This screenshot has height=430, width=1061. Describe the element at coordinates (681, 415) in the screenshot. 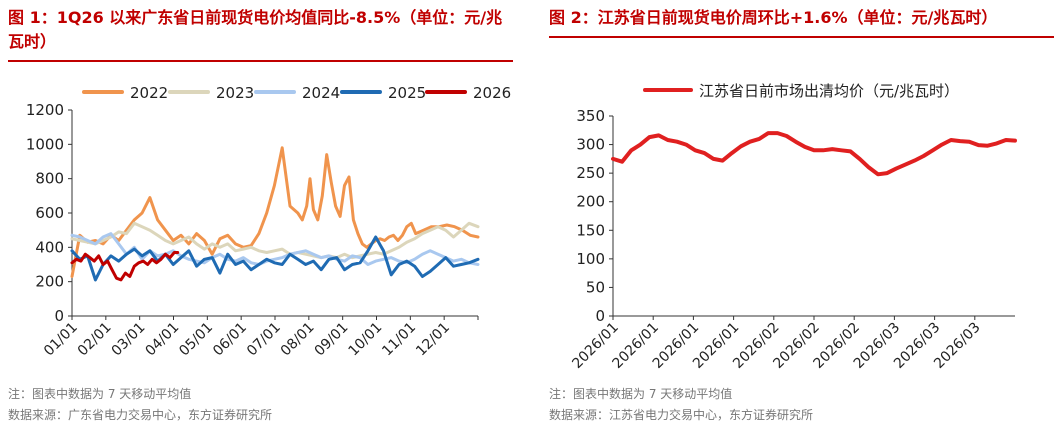

I see `figure-2-source: 数据来源：江苏省电力交易中心，东方证券研究所` at that location.